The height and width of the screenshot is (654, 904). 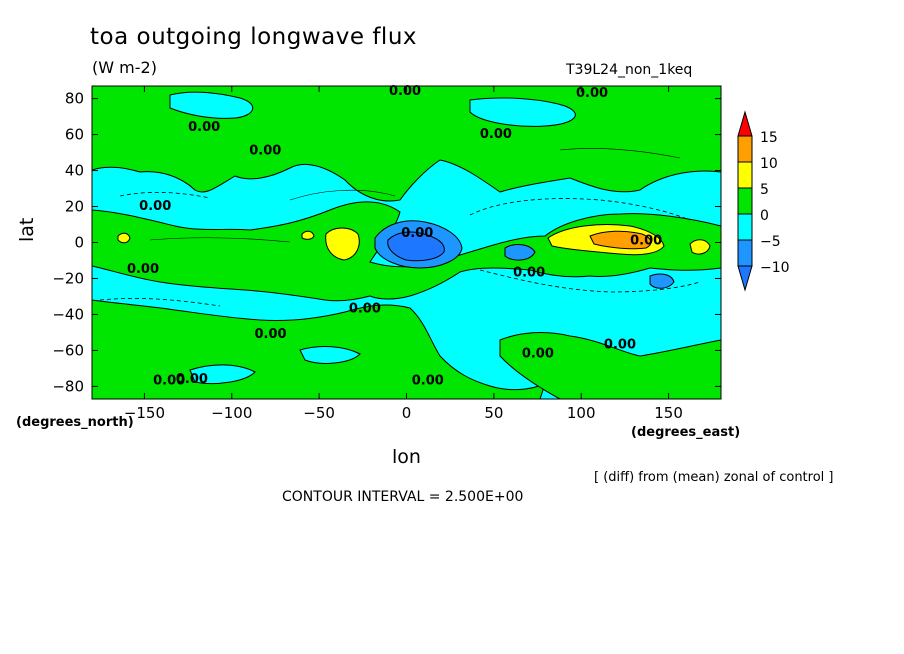 I want to click on y-tick-label: −40, so click(x=68, y=314).